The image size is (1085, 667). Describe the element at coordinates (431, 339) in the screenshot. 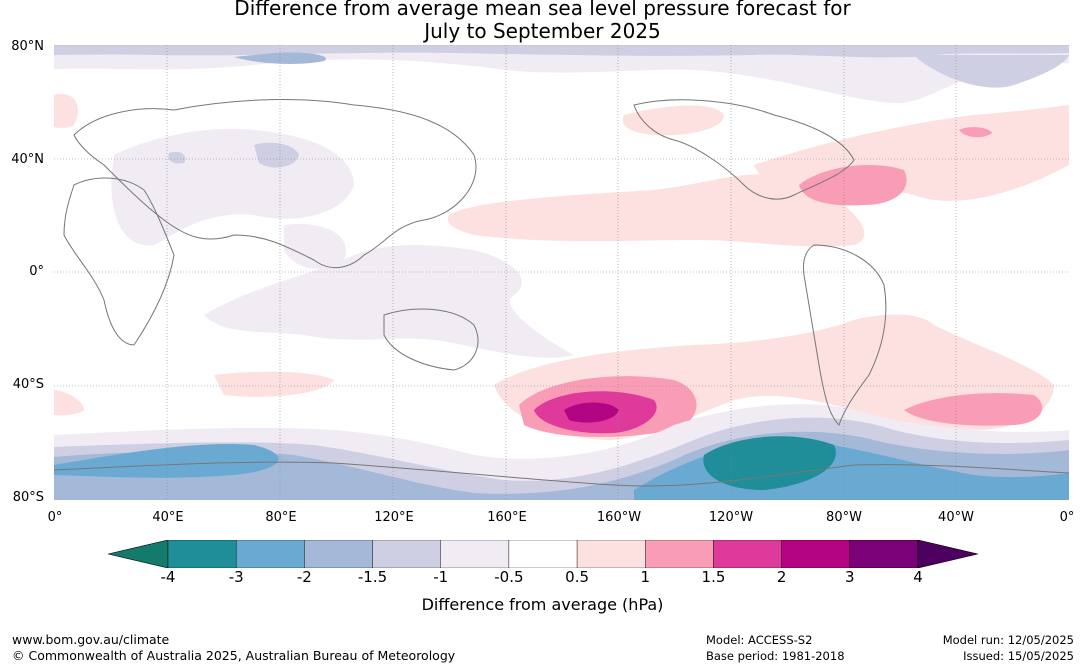

I see `australia-outline` at that location.